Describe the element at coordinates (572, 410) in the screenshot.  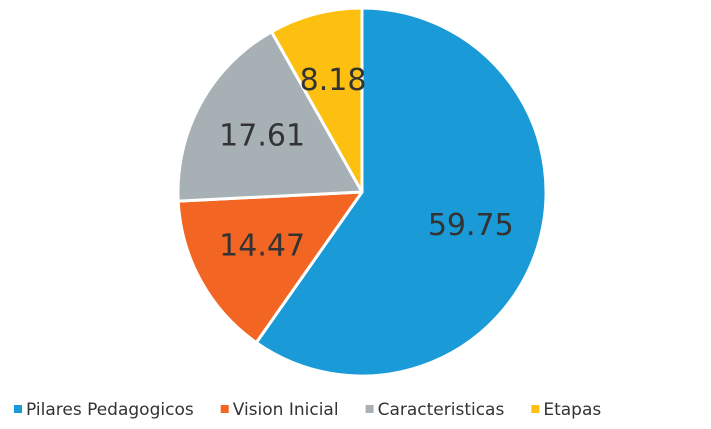
I see `legend-label: Etapas` at that location.